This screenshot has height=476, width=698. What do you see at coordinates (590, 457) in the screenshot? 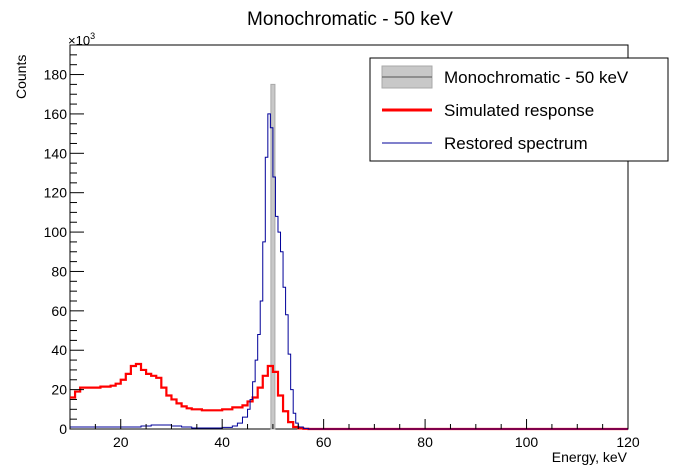
I see `x-axis-label: Energy, keV` at bounding box center [590, 457].